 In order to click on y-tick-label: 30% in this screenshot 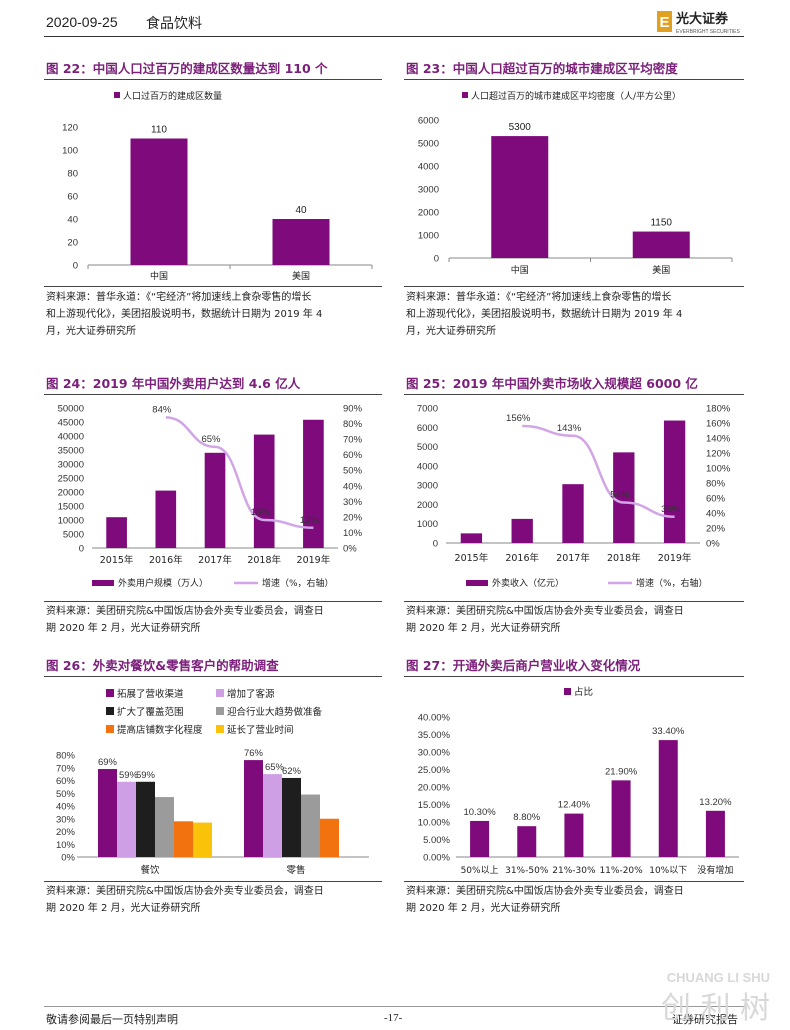, I will do `click(66, 819)`.